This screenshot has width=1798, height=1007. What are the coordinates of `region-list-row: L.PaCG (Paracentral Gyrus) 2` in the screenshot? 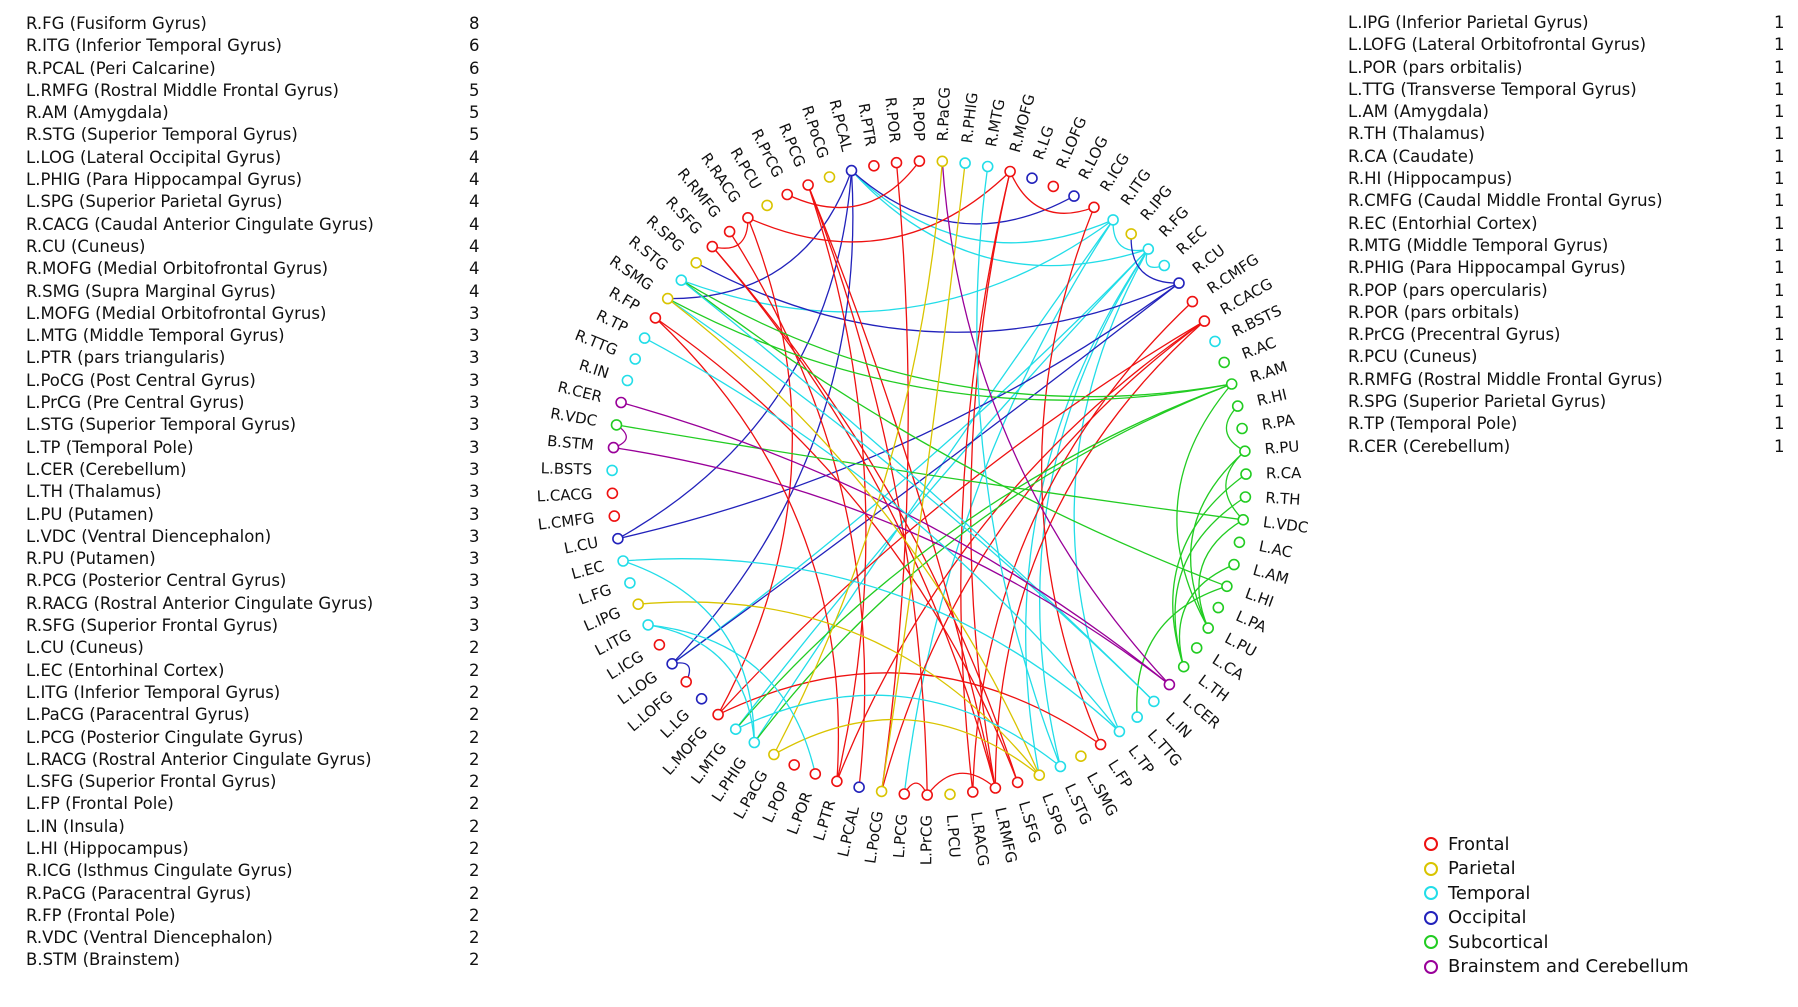 It's located at (256, 715).